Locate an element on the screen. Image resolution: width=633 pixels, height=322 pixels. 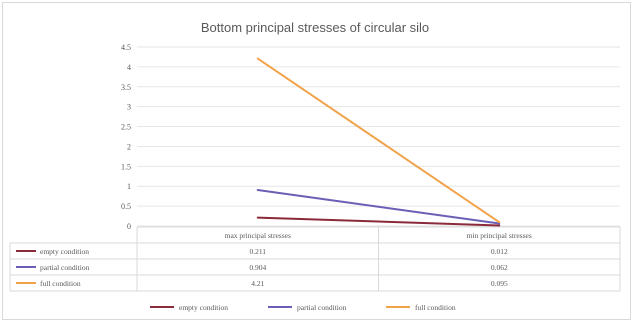
y-tick-label: 1.5 is located at coordinates (126, 166).